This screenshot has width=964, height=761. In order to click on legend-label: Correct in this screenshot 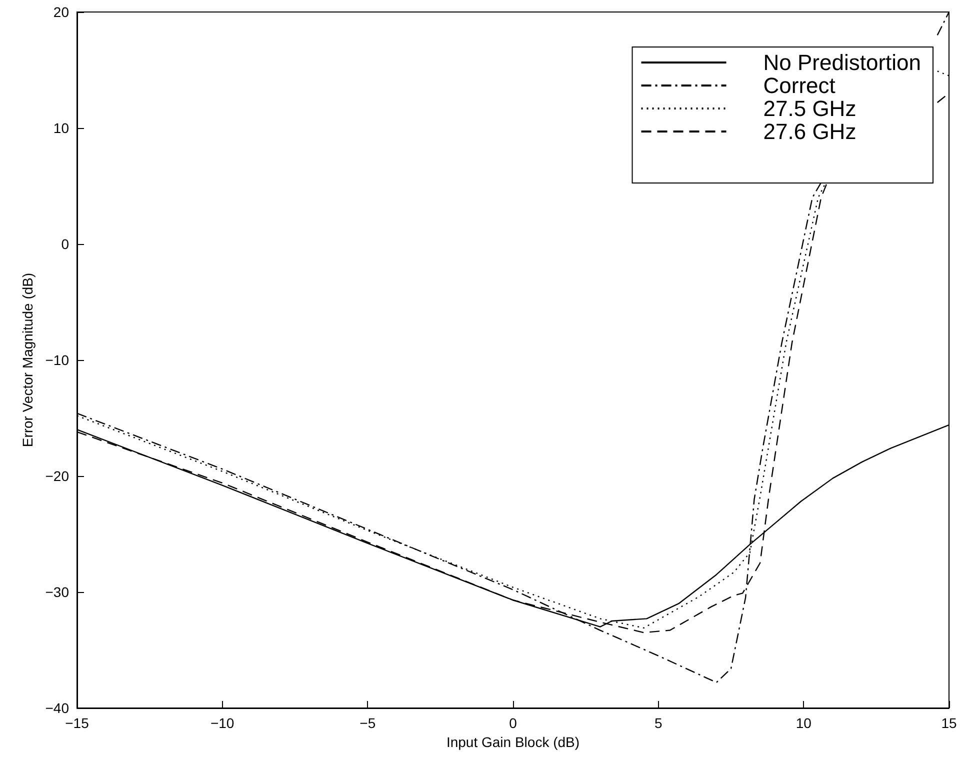, I will do `click(799, 85)`.